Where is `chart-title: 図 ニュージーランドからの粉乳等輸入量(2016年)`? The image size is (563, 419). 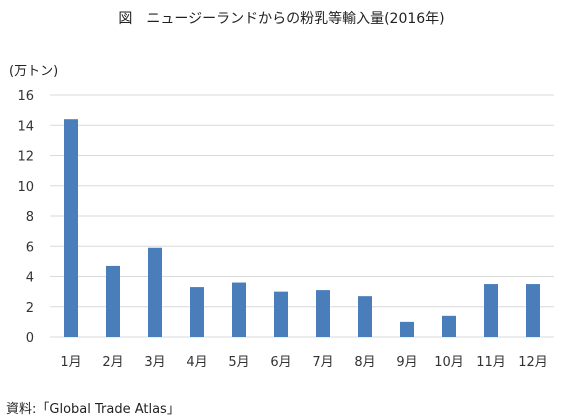
chart-title: 図 ニュージーランドからの粉乳等輸入量(2016年) is located at coordinates (281, 19).